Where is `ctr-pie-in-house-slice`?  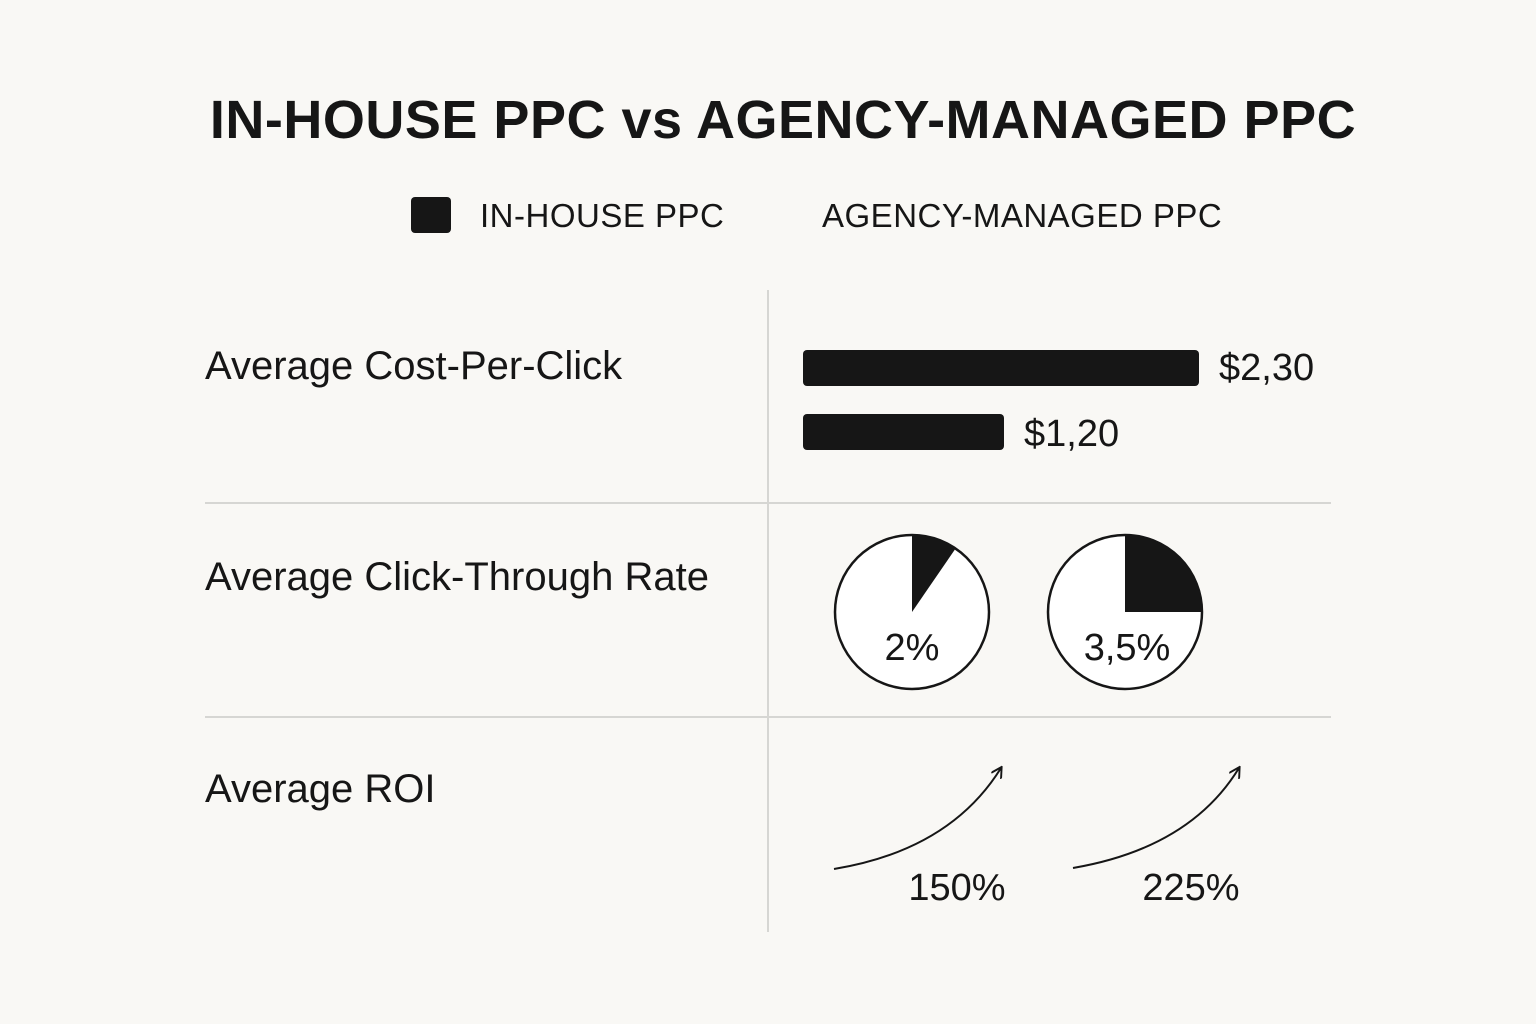 ctr-pie-in-house-slice is located at coordinates (934, 573).